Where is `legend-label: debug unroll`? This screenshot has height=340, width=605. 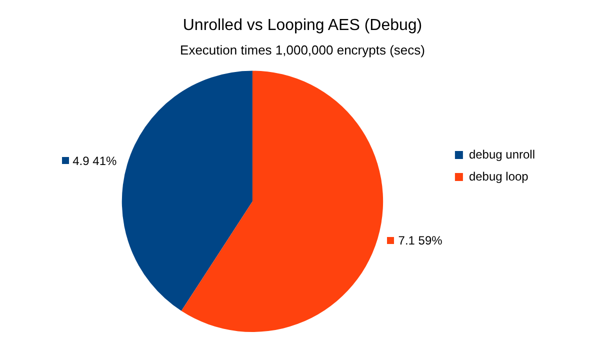
legend-label: debug unroll is located at coordinates (502, 154).